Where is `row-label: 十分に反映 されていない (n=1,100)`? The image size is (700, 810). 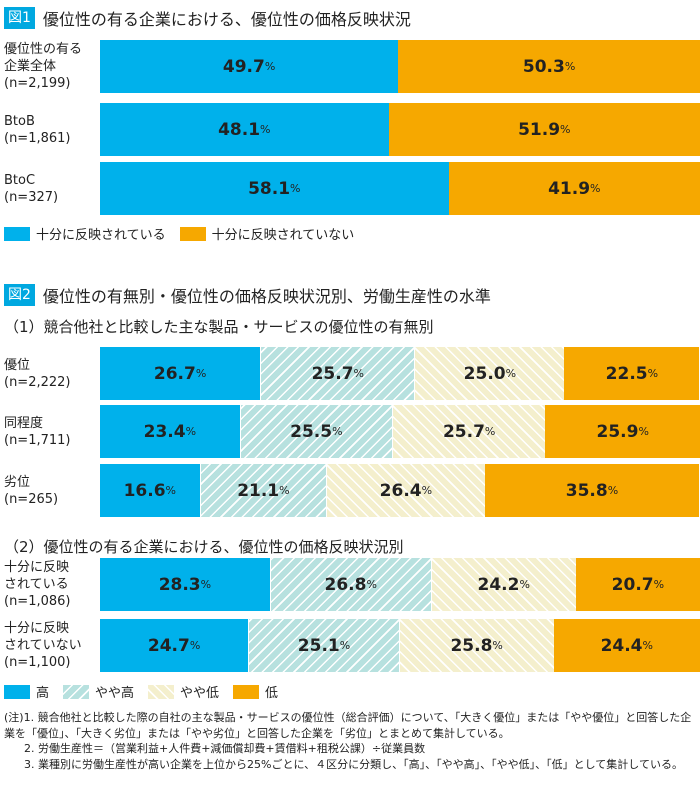
row-label: 十分に反映 されていない (n=1,100) is located at coordinates (43, 645).